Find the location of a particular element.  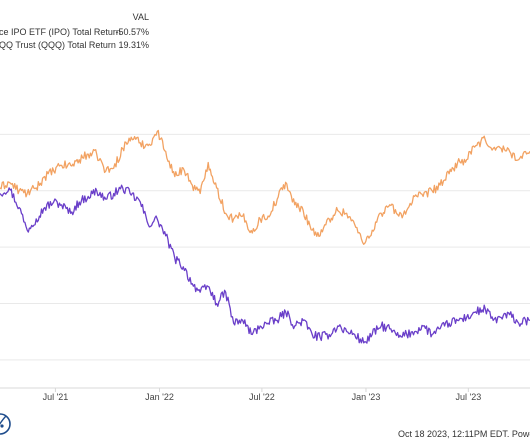

legend-value-ipo: -50.57% is located at coordinates (132, 32).